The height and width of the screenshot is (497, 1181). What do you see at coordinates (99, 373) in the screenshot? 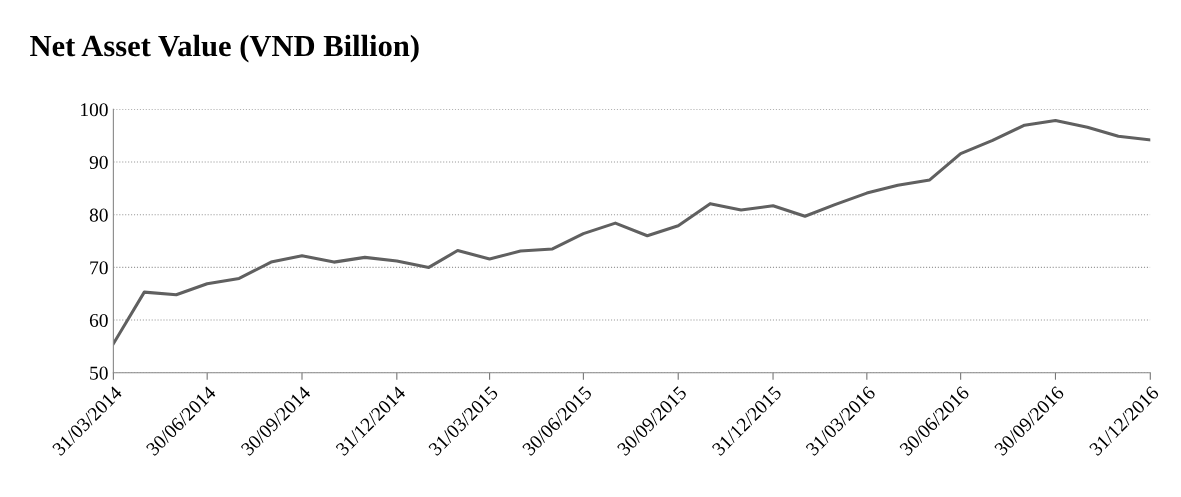
I see `y-tick-label: 50` at bounding box center [99, 373].